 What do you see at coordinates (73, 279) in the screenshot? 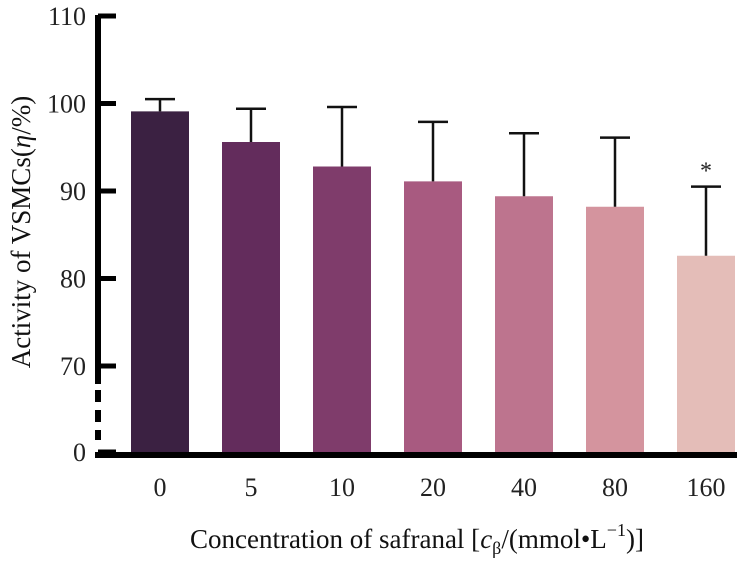
I see `y-tick-label: 80` at bounding box center [73, 279].